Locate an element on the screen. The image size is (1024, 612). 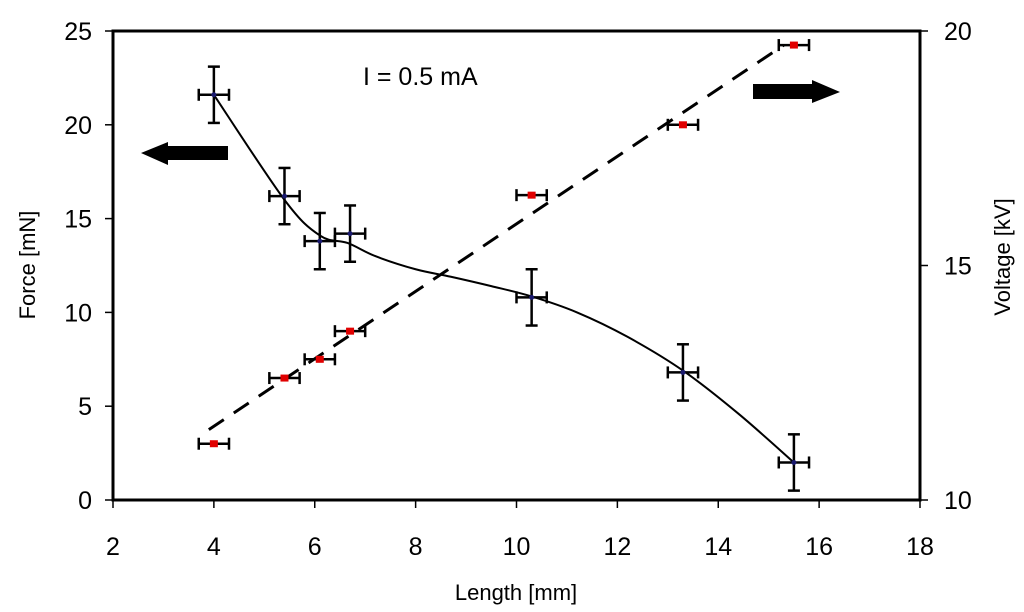
x-tick-label: 4 is located at coordinates (214, 547).